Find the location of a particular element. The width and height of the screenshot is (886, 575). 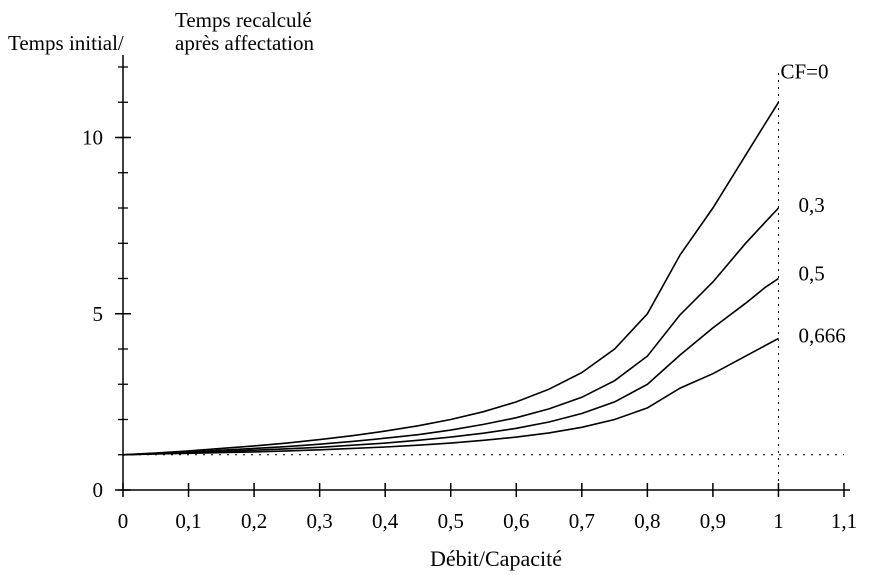

x-tick-label: 0 is located at coordinates (123, 521).